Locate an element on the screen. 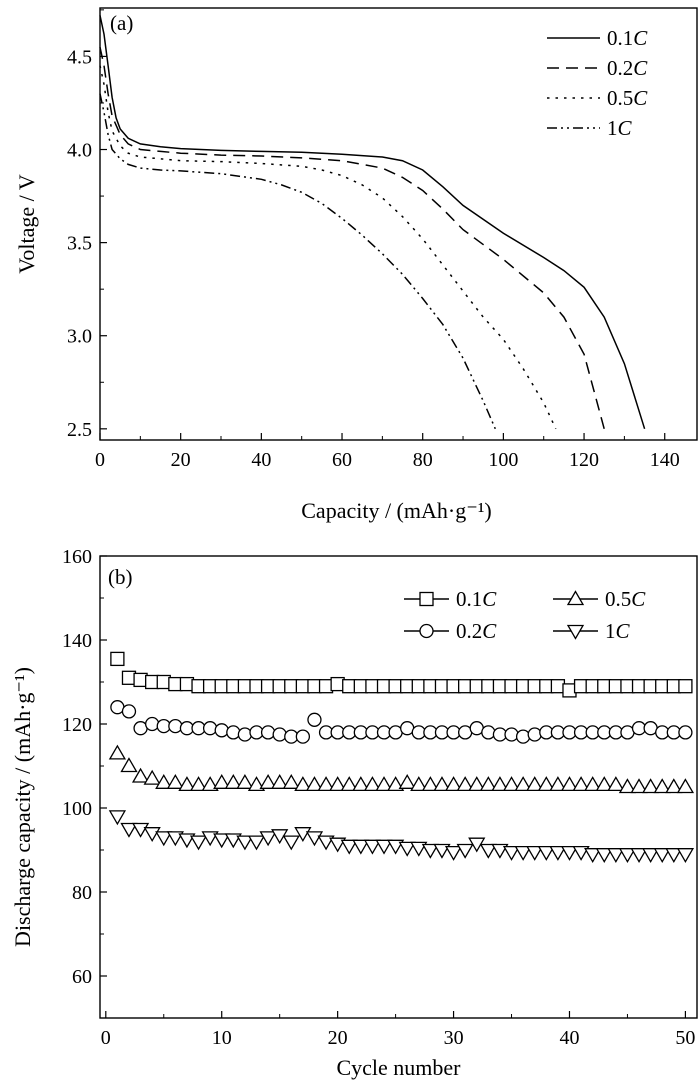 Image resolution: width=700 pixels, height=1084 pixels. panel-a-legend-label-1: 0.2C is located at coordinates (627, 68).